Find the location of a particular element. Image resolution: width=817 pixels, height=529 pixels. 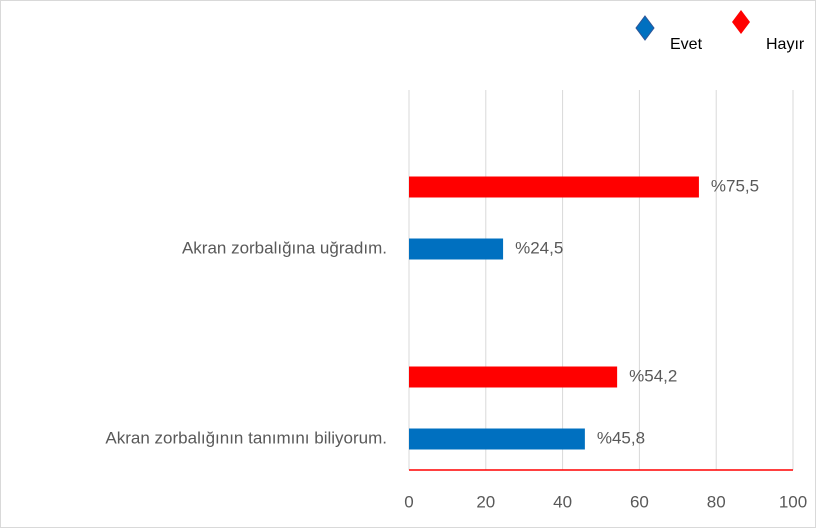

value-label: %75,5 is located at coordinates (735, 185).